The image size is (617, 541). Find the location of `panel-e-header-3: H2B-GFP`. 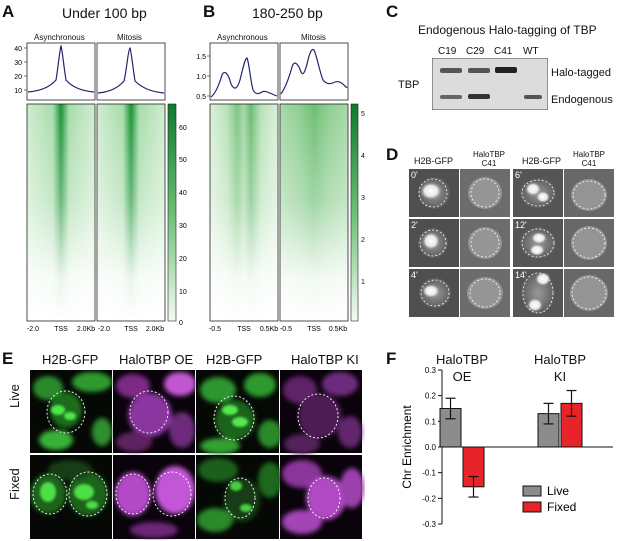

panel-e-header-3: H2B-GFP is located at coordinates (234, 359).